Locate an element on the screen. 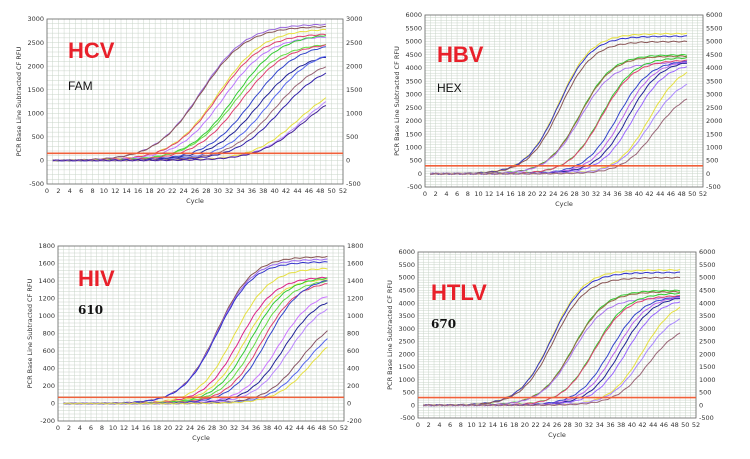  y-tick-label-right: 200 is located at coordinates (353, 386).